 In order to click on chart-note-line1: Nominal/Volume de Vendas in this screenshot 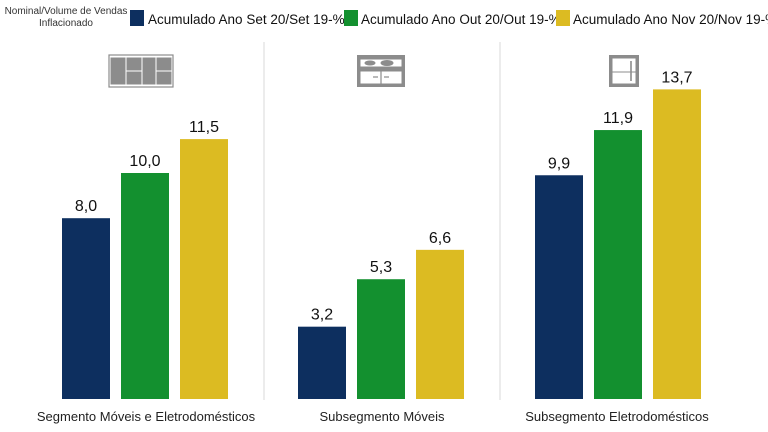, I will do `click(66, 11)`.